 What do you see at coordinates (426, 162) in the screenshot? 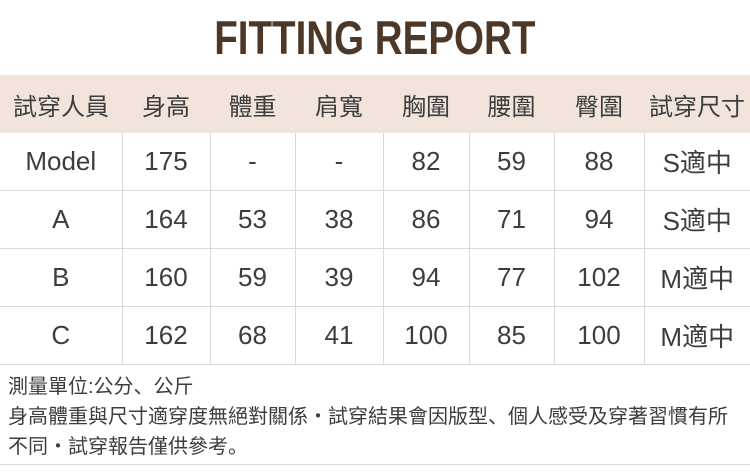
I see `cell-chest: 82` at bounding box center [426, 162].